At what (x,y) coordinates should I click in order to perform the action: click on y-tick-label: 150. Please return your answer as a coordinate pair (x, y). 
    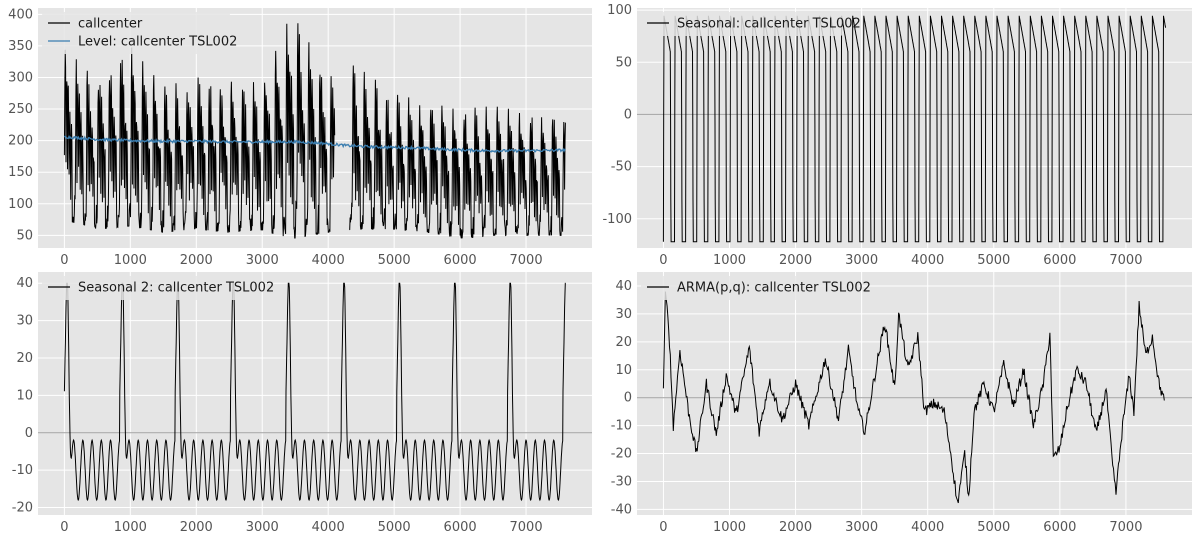
    Looking at the image, I should click on (20, 172).